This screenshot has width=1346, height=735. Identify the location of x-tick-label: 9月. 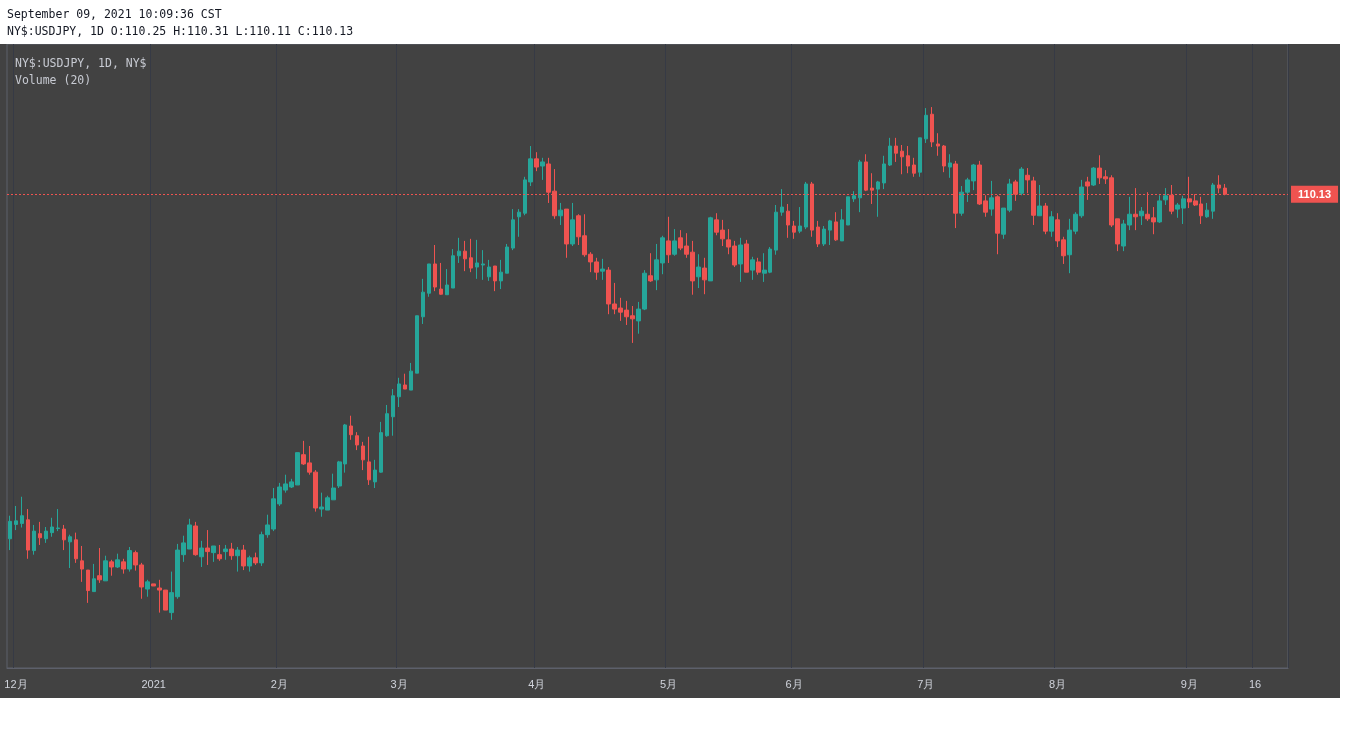
(1189, 683).